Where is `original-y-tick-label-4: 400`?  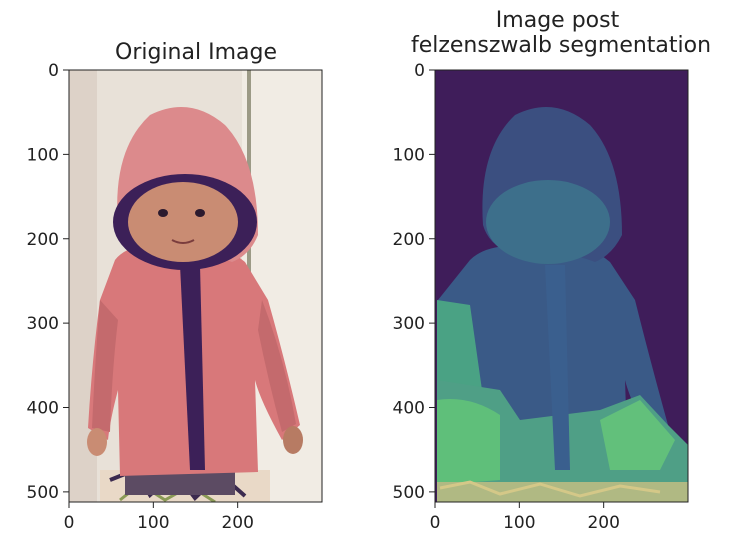
original-y-tick-label-4: 400 is located at coordinates (43, 409).